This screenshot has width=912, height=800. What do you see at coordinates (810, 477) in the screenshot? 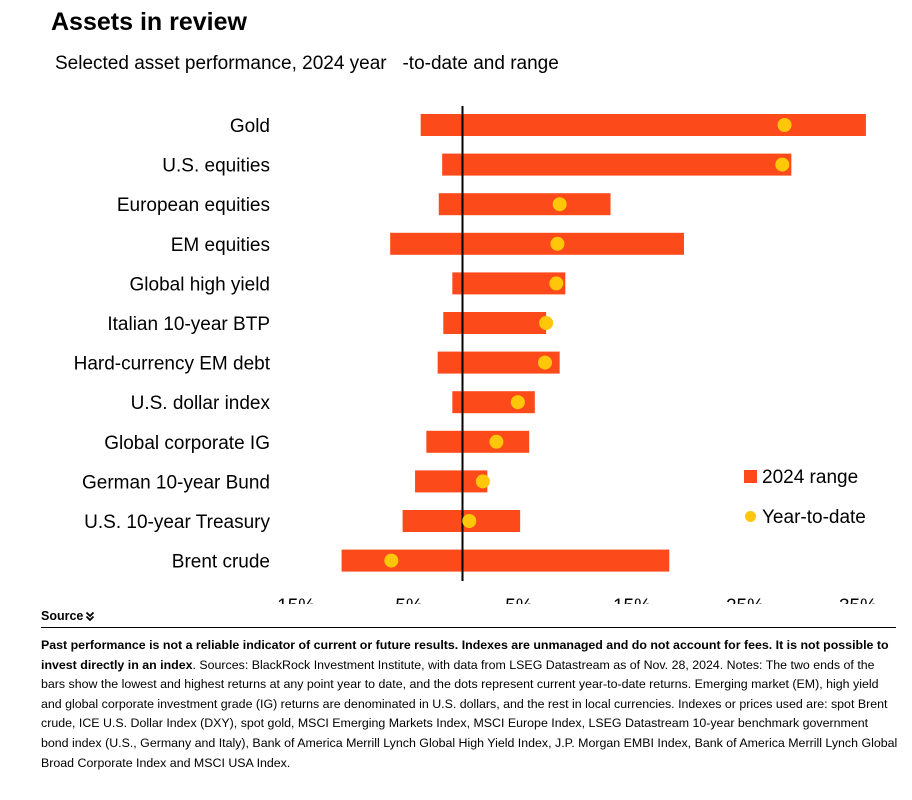
I see `legend-range-label: 2024 range` at bounding box center [810, 477].